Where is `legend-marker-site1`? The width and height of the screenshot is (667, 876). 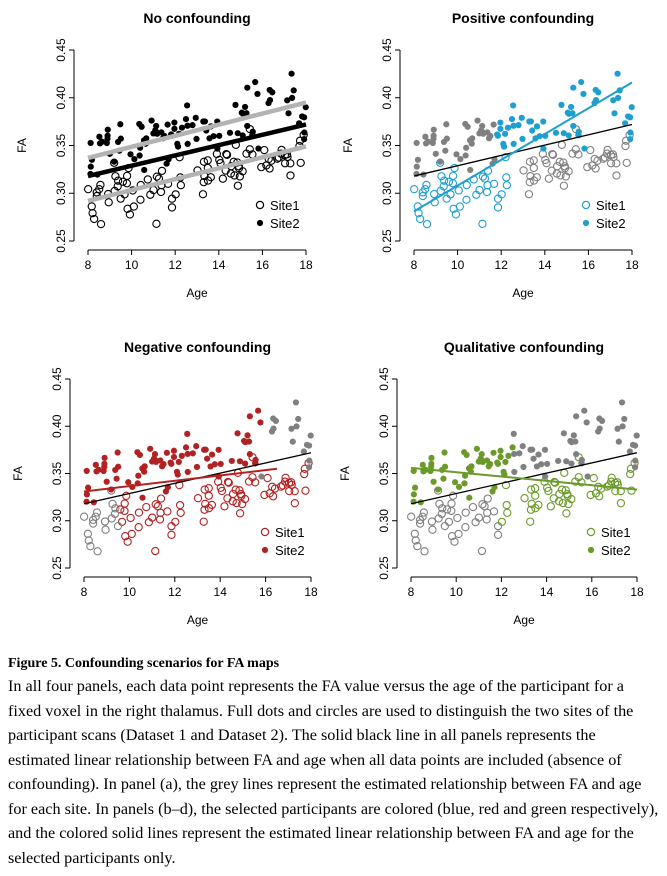
legend-marker-site1 is located at coordinates (591, 532).